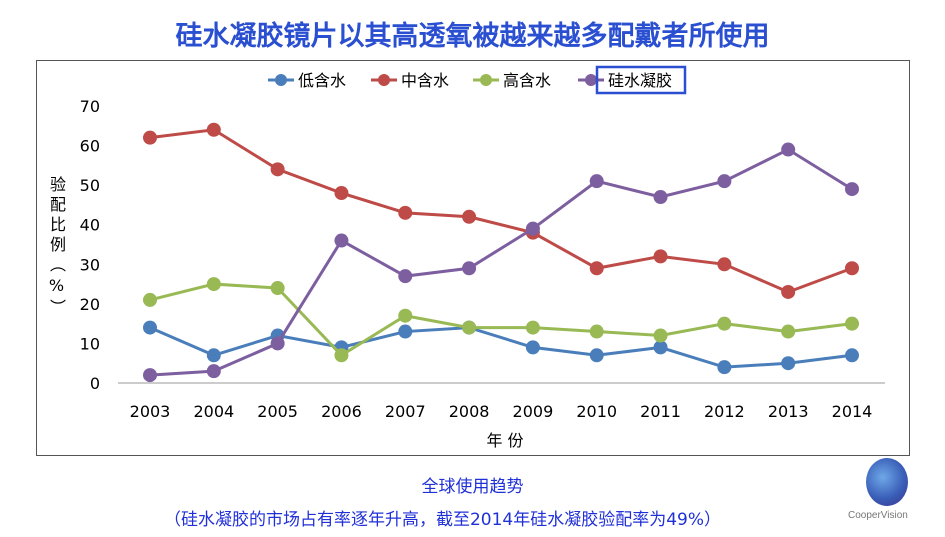  I want to click on y-tick-label: 20, so click(90, 304).